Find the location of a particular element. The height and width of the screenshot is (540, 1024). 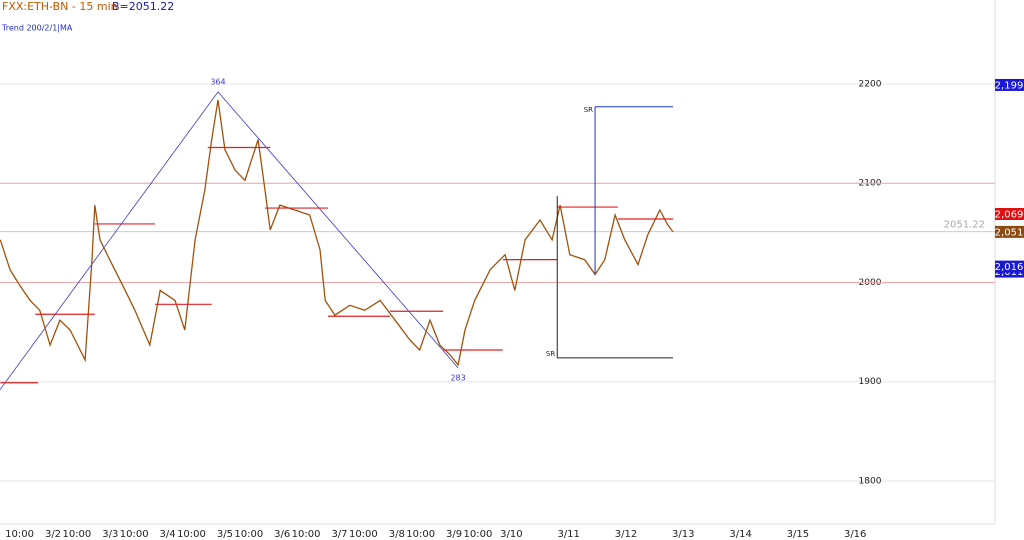

x-tick-label: 3/15 is located at coordinates (798, 534).